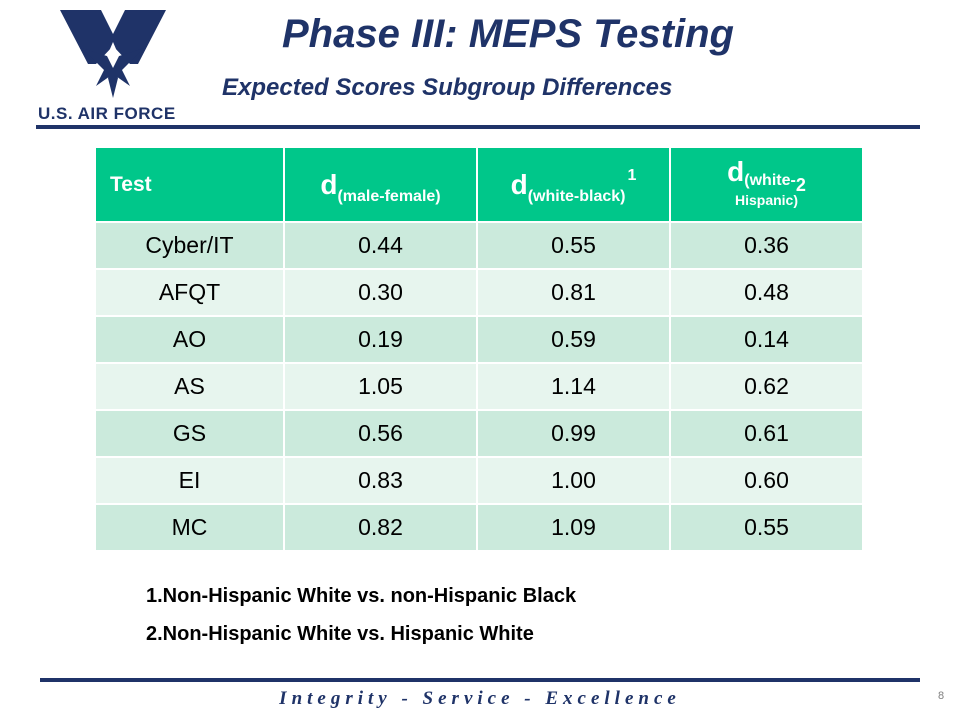 The width and height of the screenshot is (960, 720). What do you see at coordinates (480, 698) in the screenshot?
I see `footer-motto: Integrity - Service - Excellence` at bounding box center [480, 698].